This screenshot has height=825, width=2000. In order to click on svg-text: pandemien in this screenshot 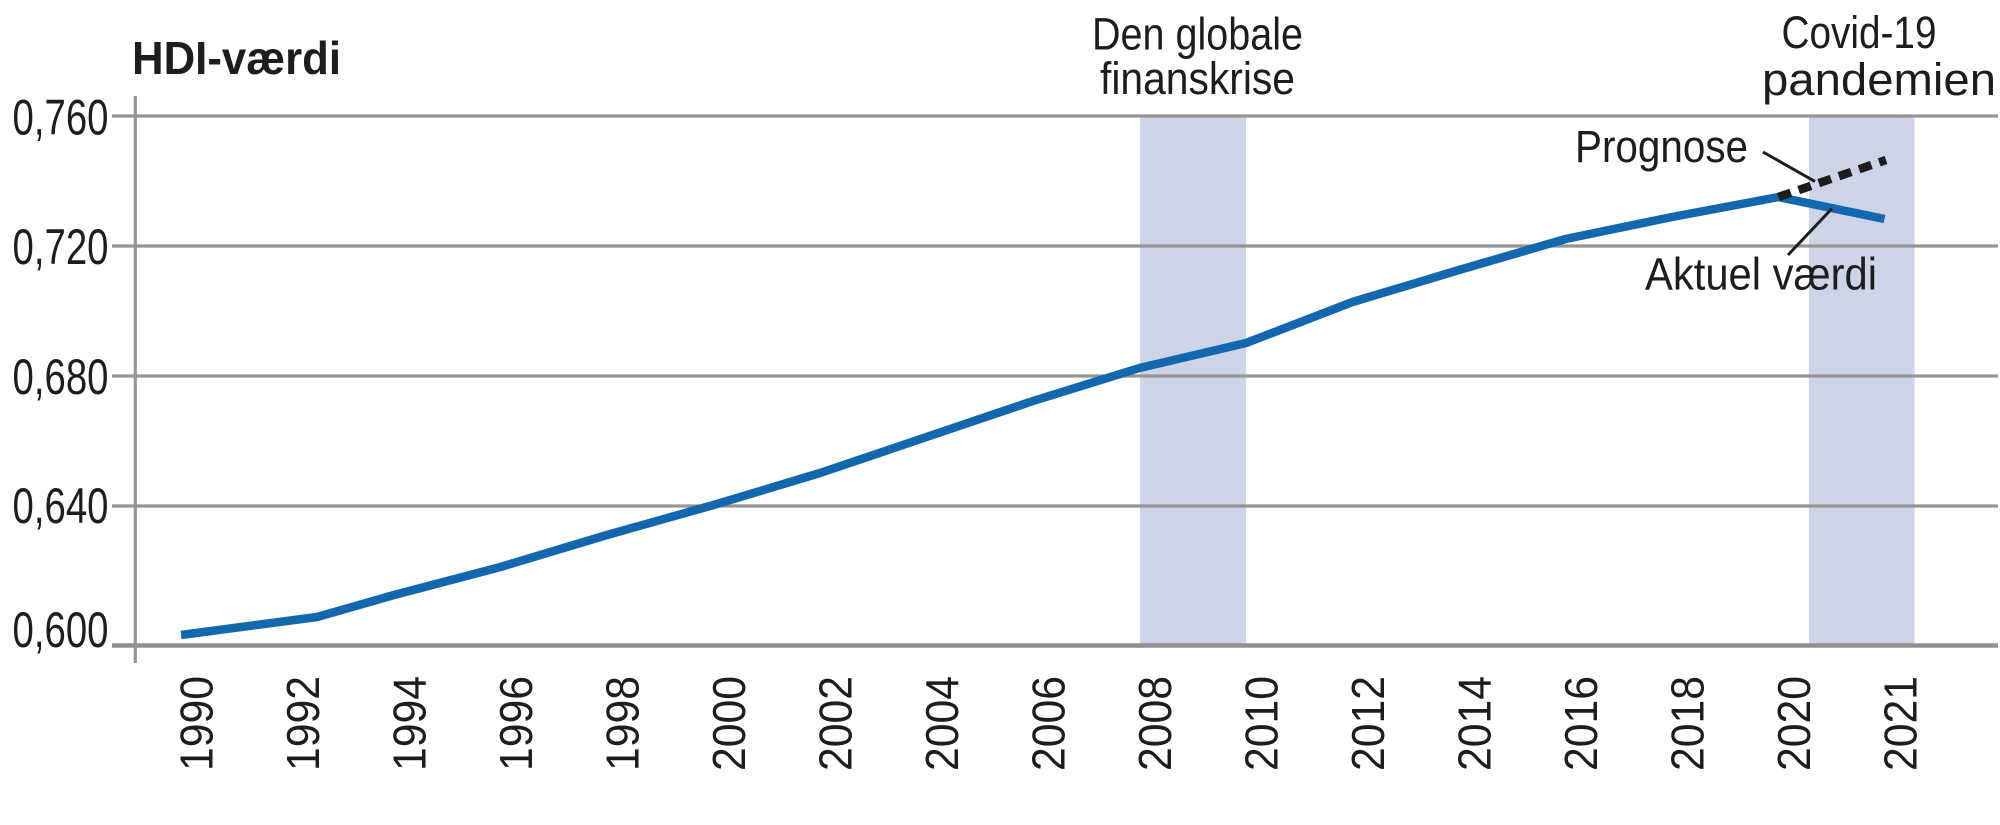, I will do `click(1879, 79)`.